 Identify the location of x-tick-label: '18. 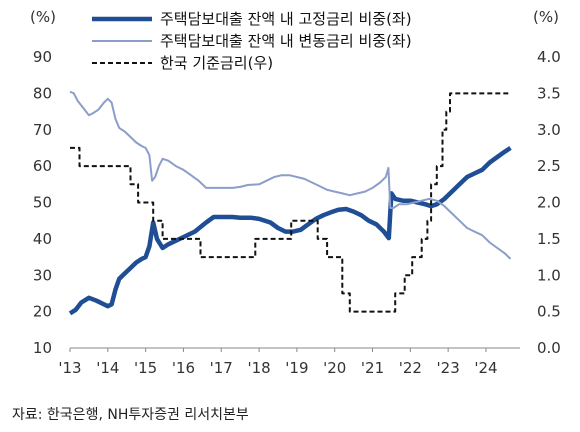
(258, 368).